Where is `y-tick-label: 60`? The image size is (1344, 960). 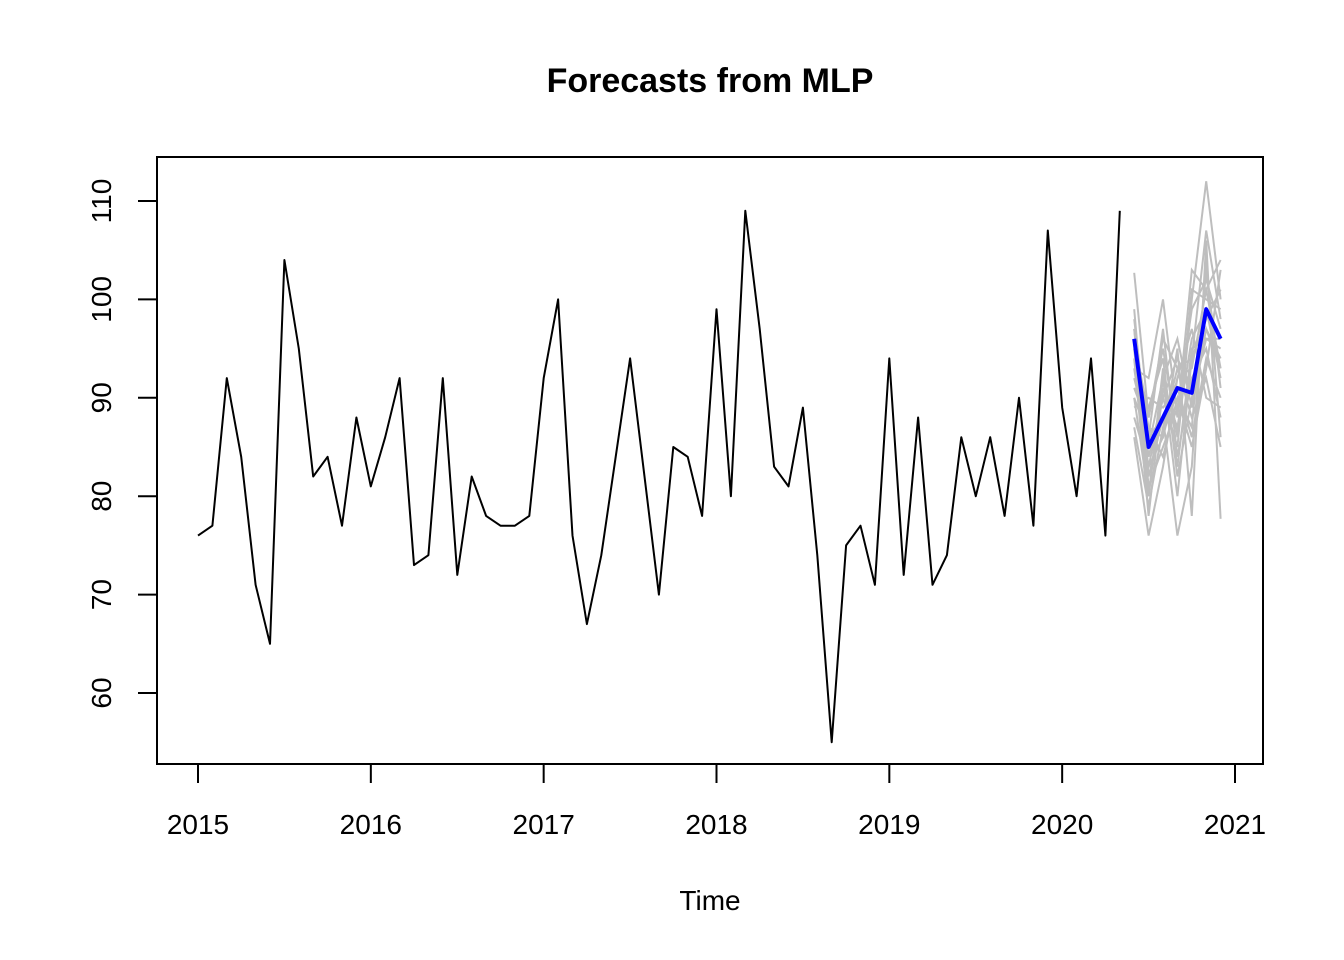
y-tick-label: 60 is located at coordinates (101, 692).